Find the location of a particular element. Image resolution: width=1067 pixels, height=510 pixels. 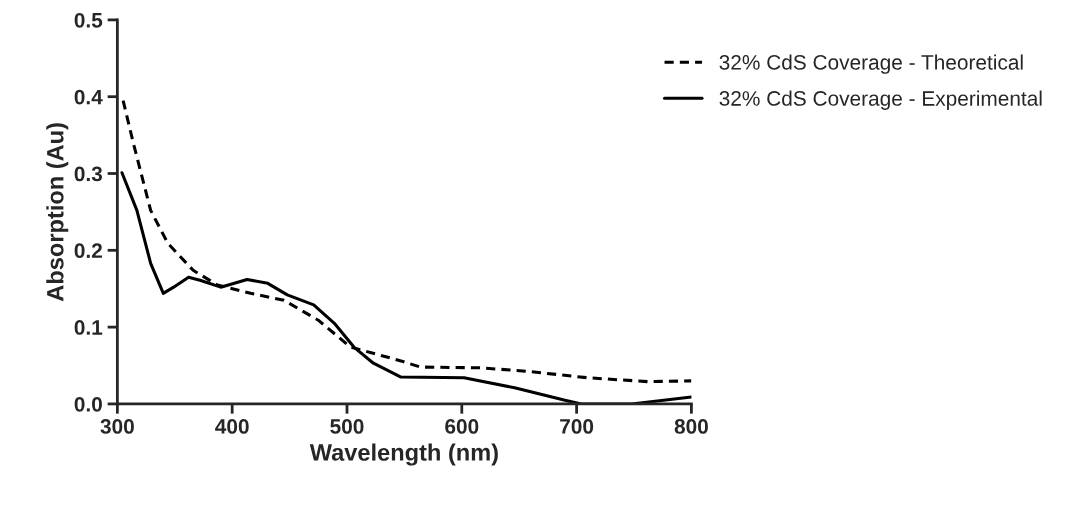

y-tick-label: 0.5 is located at coordinates (88, 20).